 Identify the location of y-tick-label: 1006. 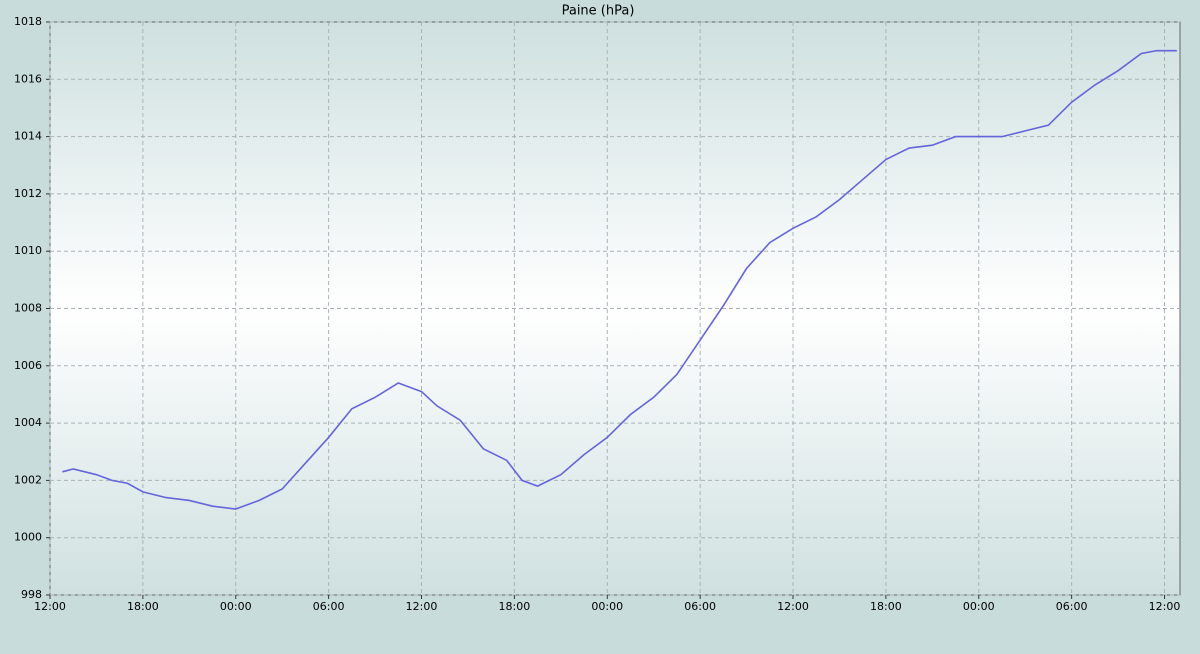
(28, 365).